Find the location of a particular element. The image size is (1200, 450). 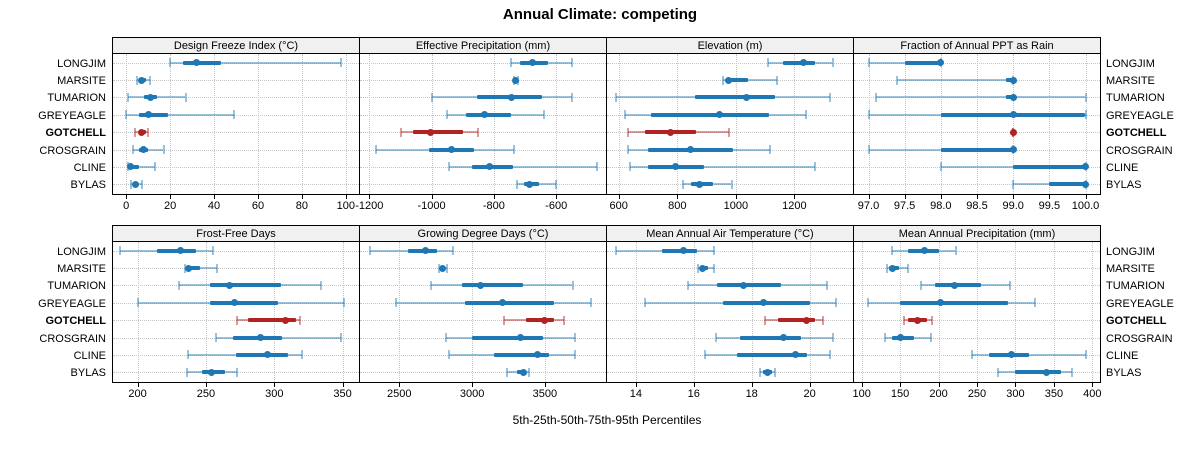

site-label-left-cline: CLINE is located at coordinates (89, 167).